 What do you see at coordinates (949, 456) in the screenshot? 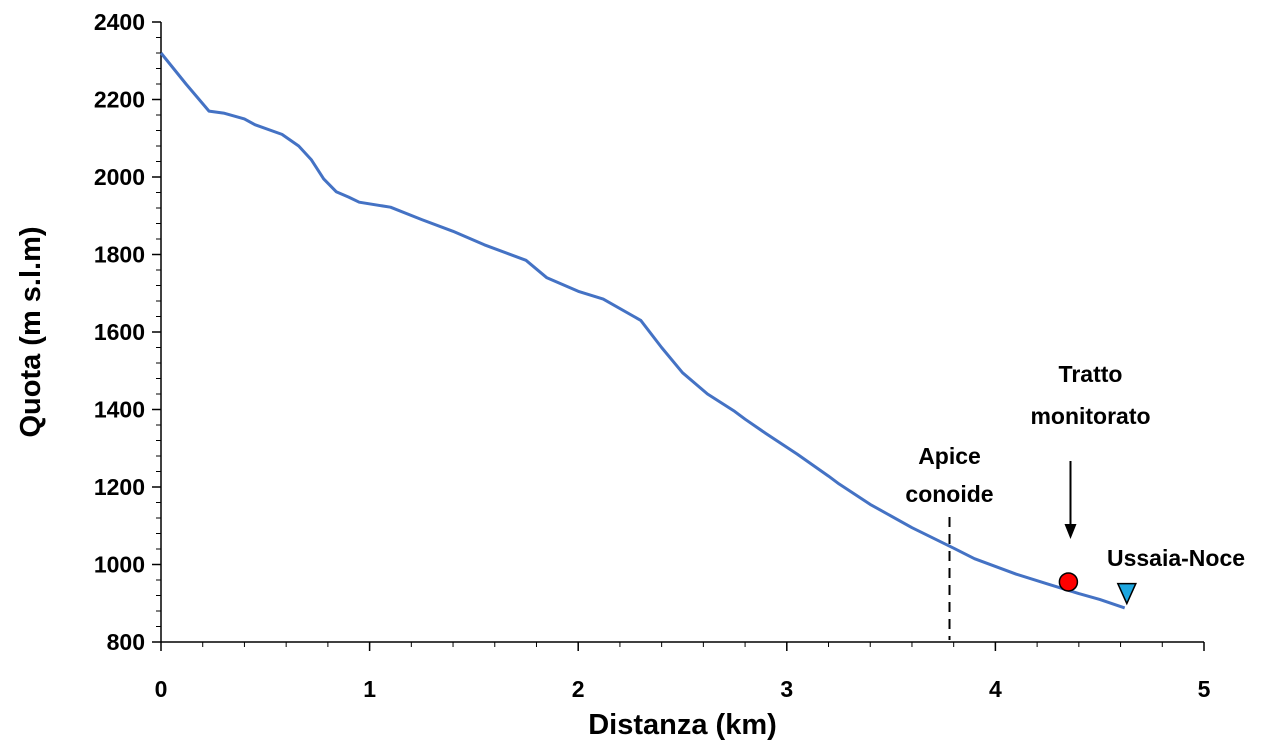
I see `apice-label-line1: Apice` at bounding box center [949, 456].